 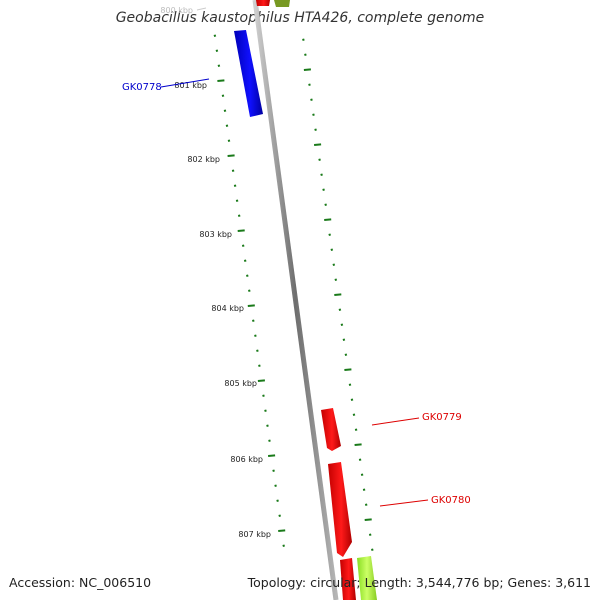 I want to click on gene-gk0780, so click(x=340, y=509).